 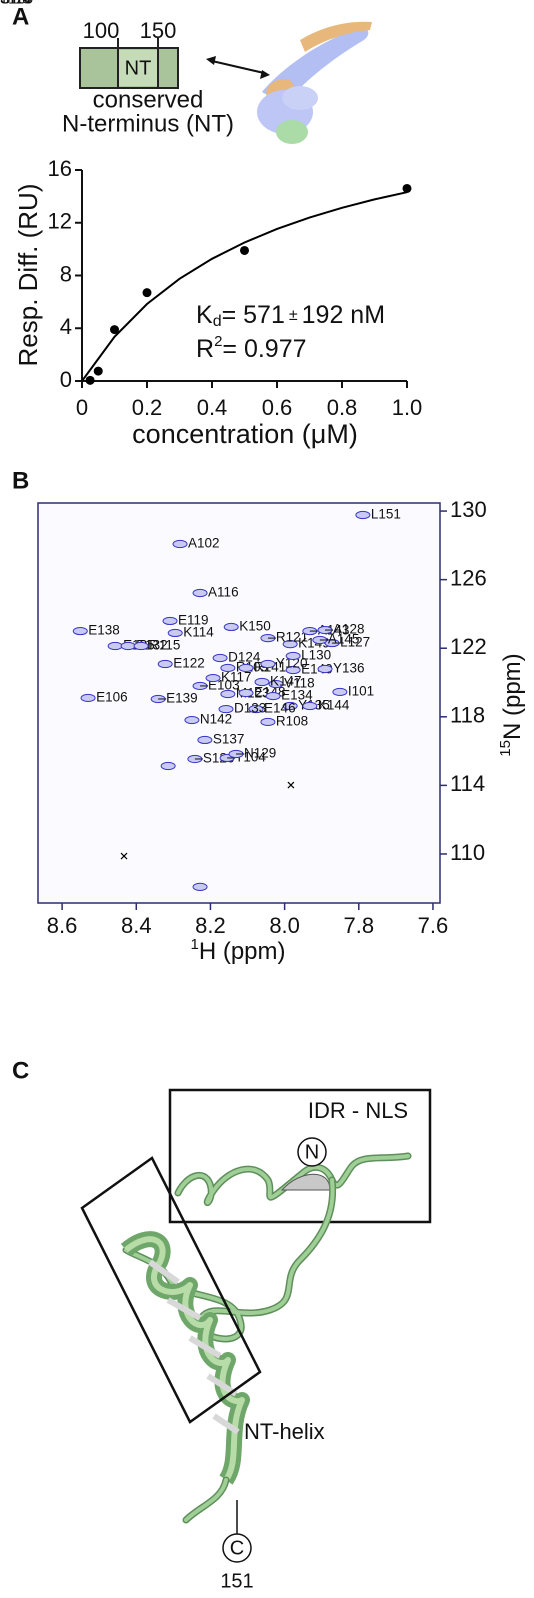 What do you see at coordinates (66, 326) in the screenshot?
I see `y-tick-label: 4` at bounding box center [66, 326].